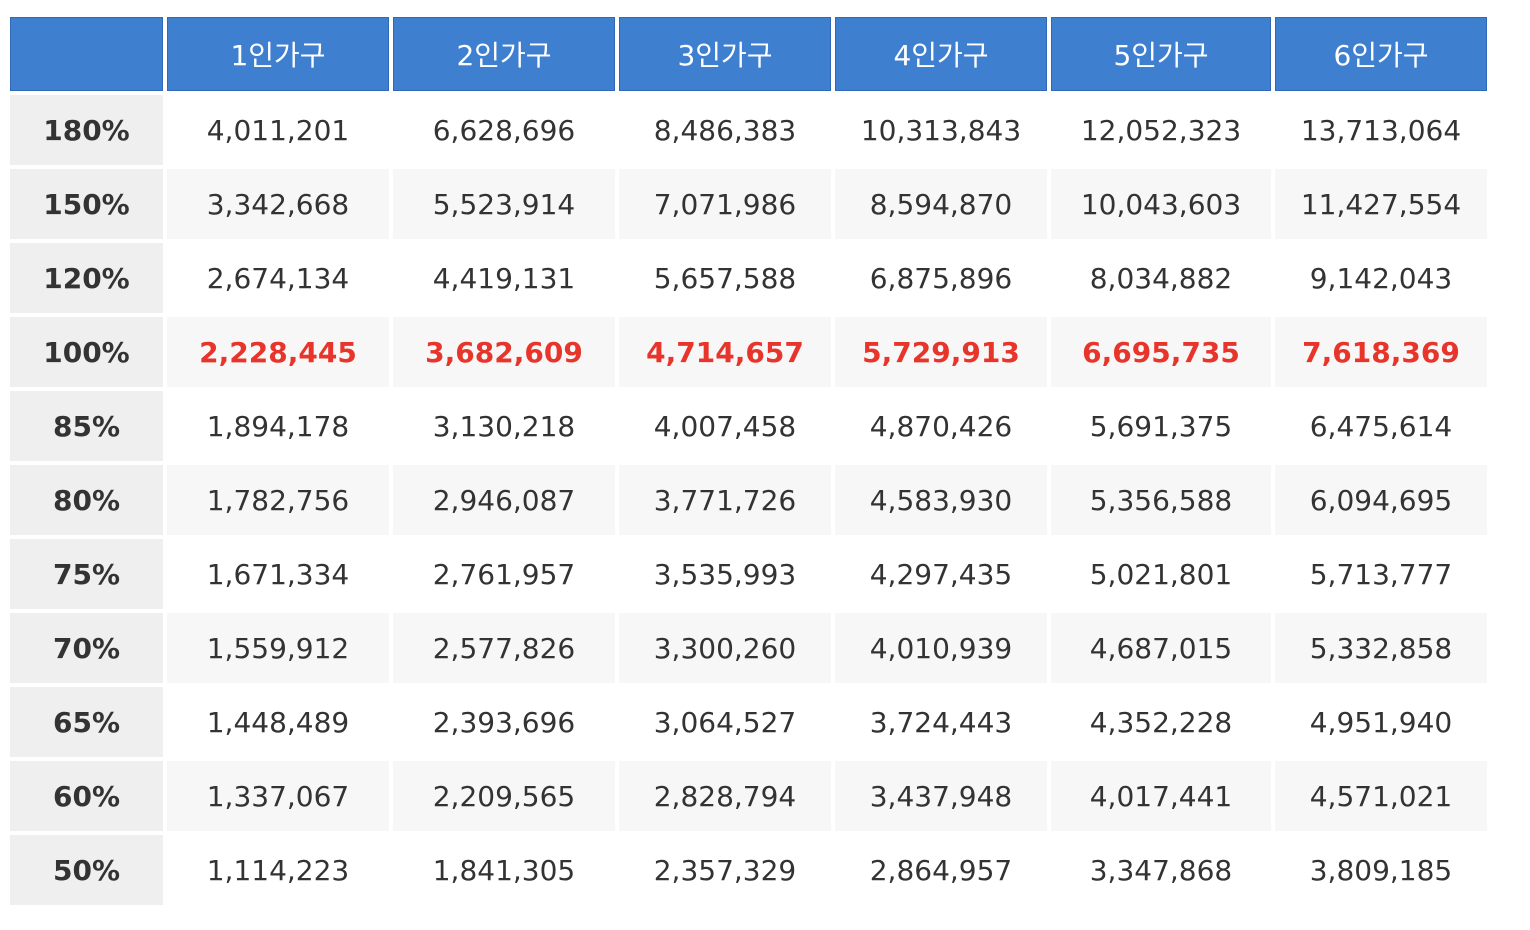  I want to click on table-cell: 3,437,948, so click(941, 796).